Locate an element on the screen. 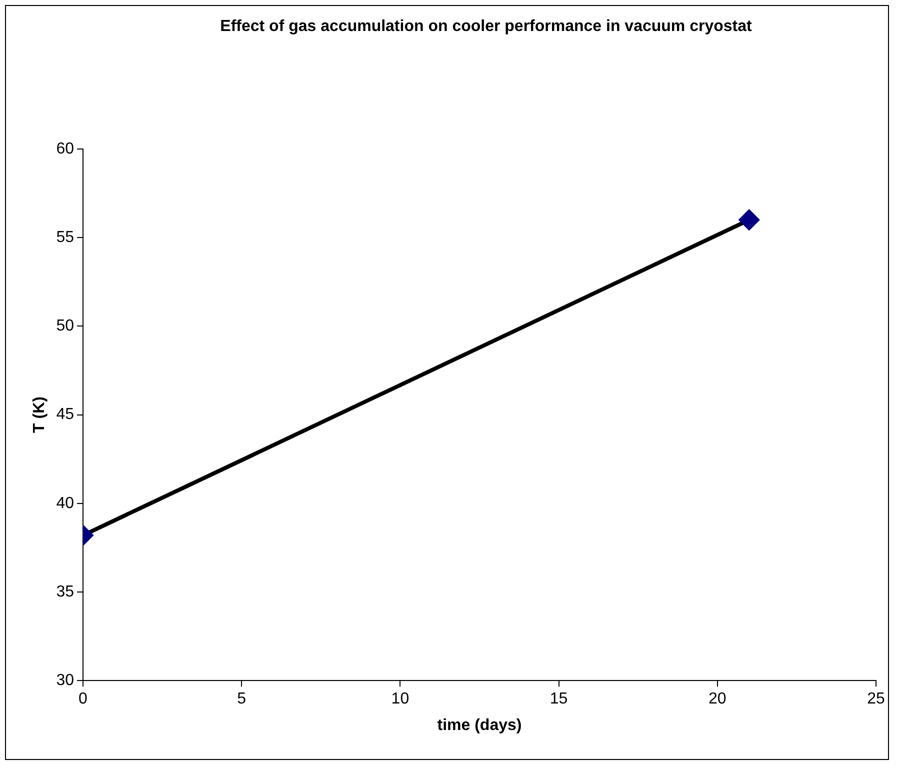 The width and height of the screenshot is (899, 772). y-tick-label: 40 is located at coordinates (65, 503).